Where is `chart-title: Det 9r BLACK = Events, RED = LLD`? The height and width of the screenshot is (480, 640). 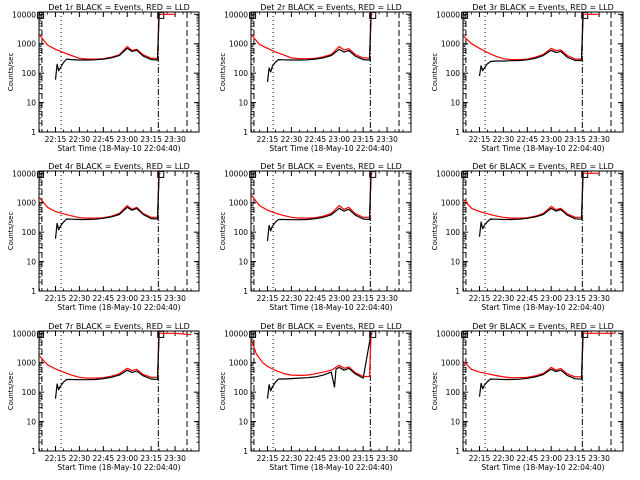 chart-title: Det 9r BLACK = Events, RED = LLD is located at coordinates (543, 326).